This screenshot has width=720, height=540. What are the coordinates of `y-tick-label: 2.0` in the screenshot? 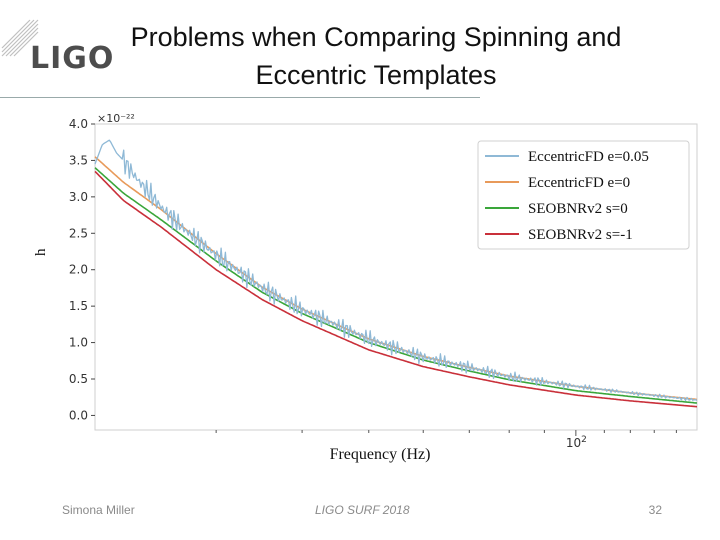 It's located at (78, 270).